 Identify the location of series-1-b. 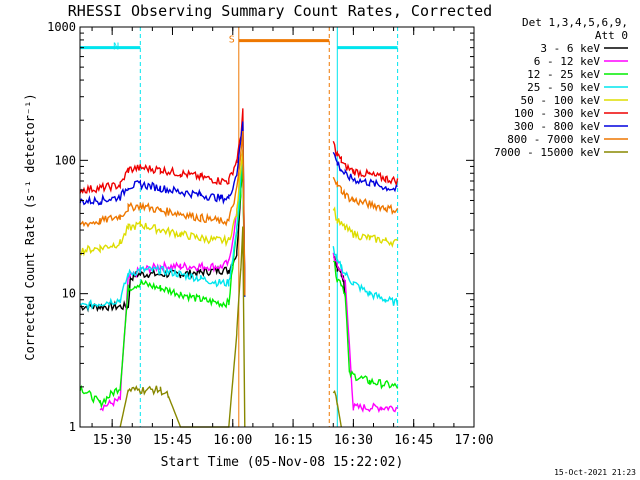
(365, 333).